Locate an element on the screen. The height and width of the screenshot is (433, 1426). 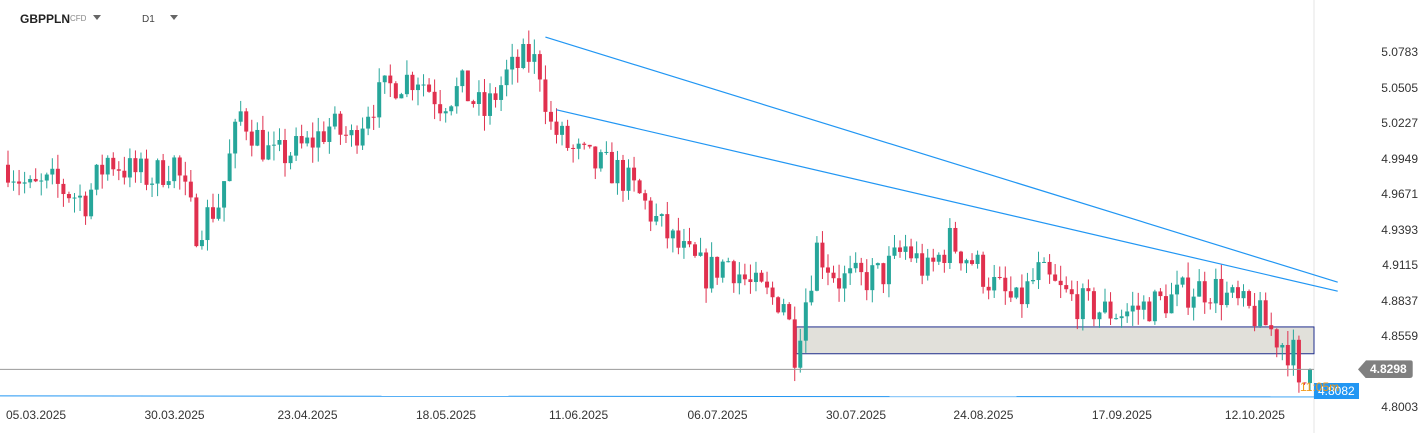
y-tick-label: 5.0227 is located at coordinates (1399, 123).